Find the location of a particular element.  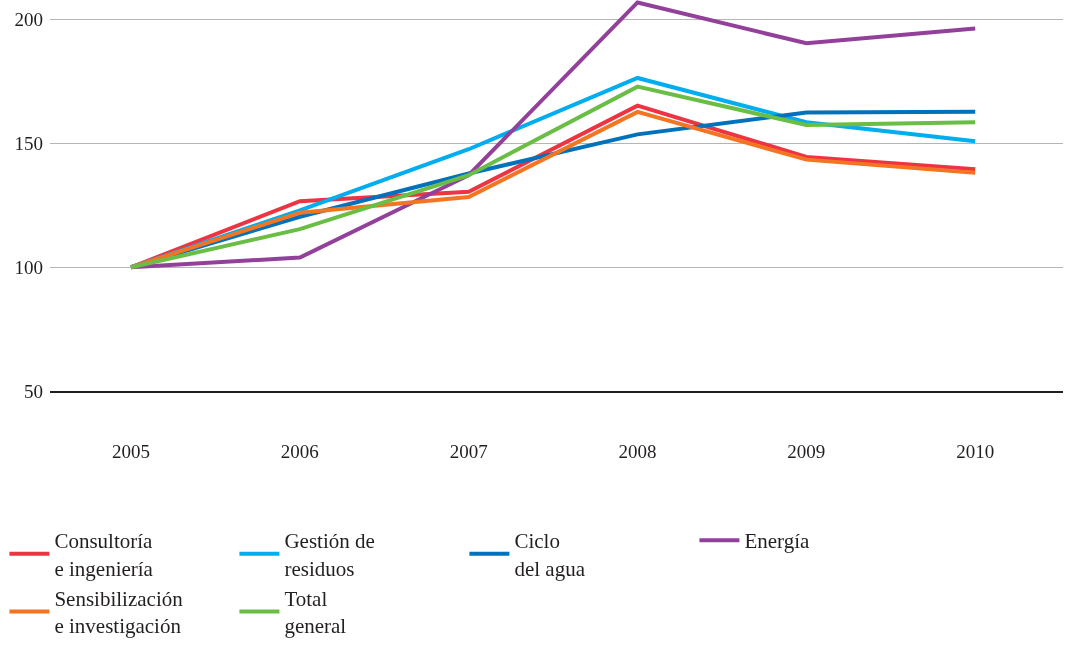

legend-label: Gestión de residuos is located at coordinates (329, 555).